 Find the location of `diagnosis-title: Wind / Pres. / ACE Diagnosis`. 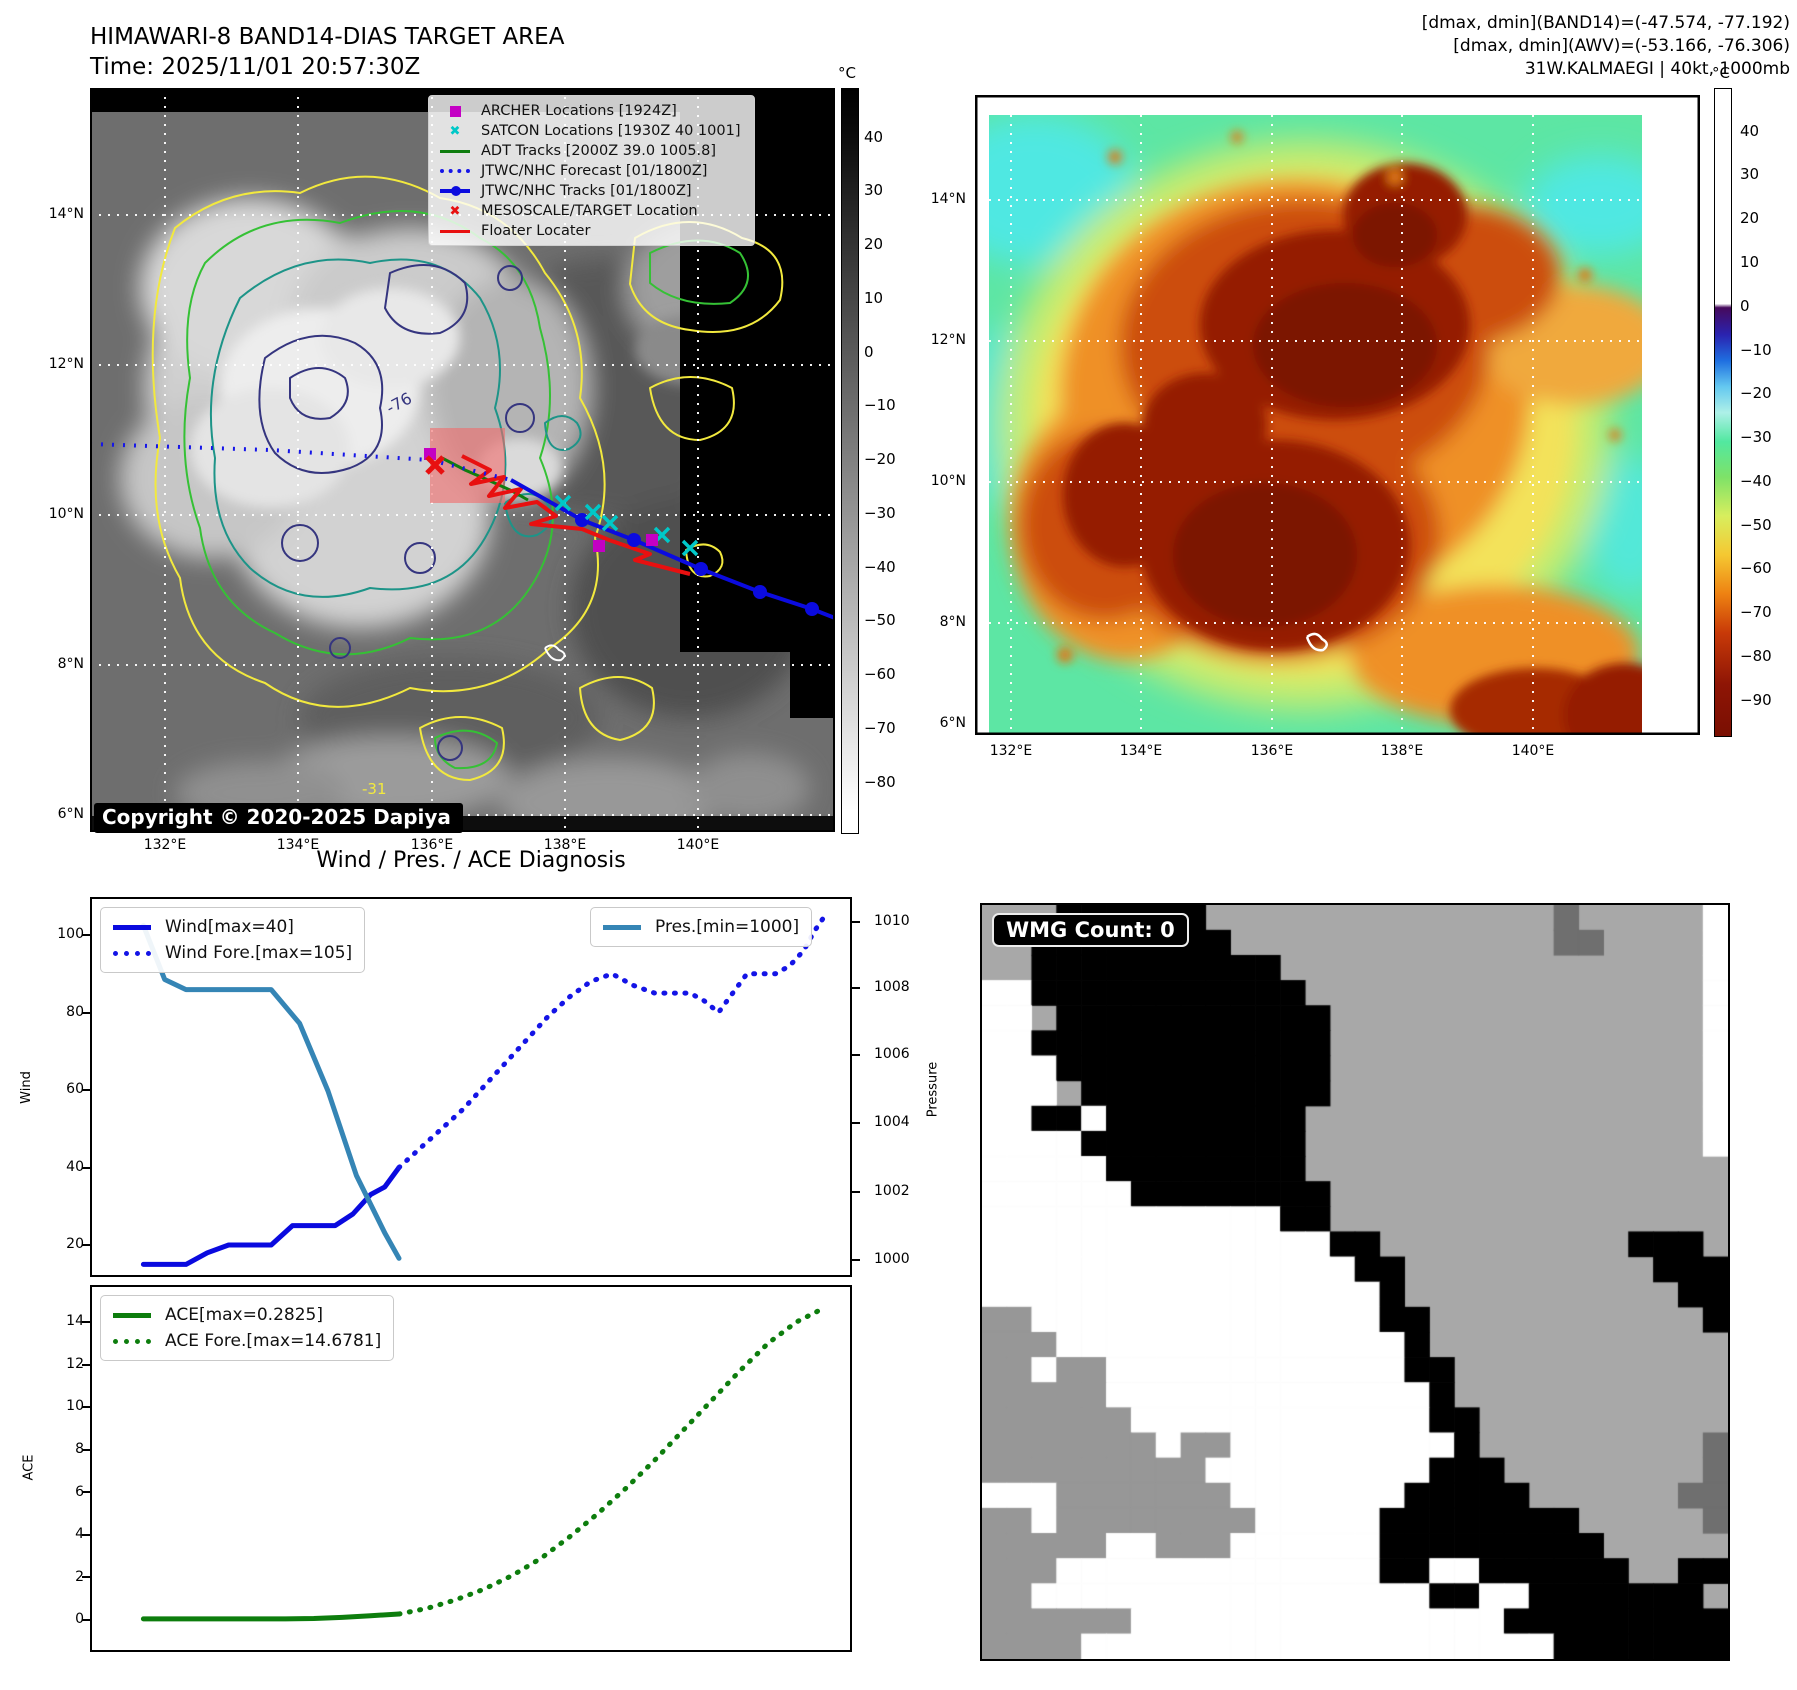

diagnosis-title: Wind / Pres. / ACE Diagnosis is located at coordinates (471, 860).